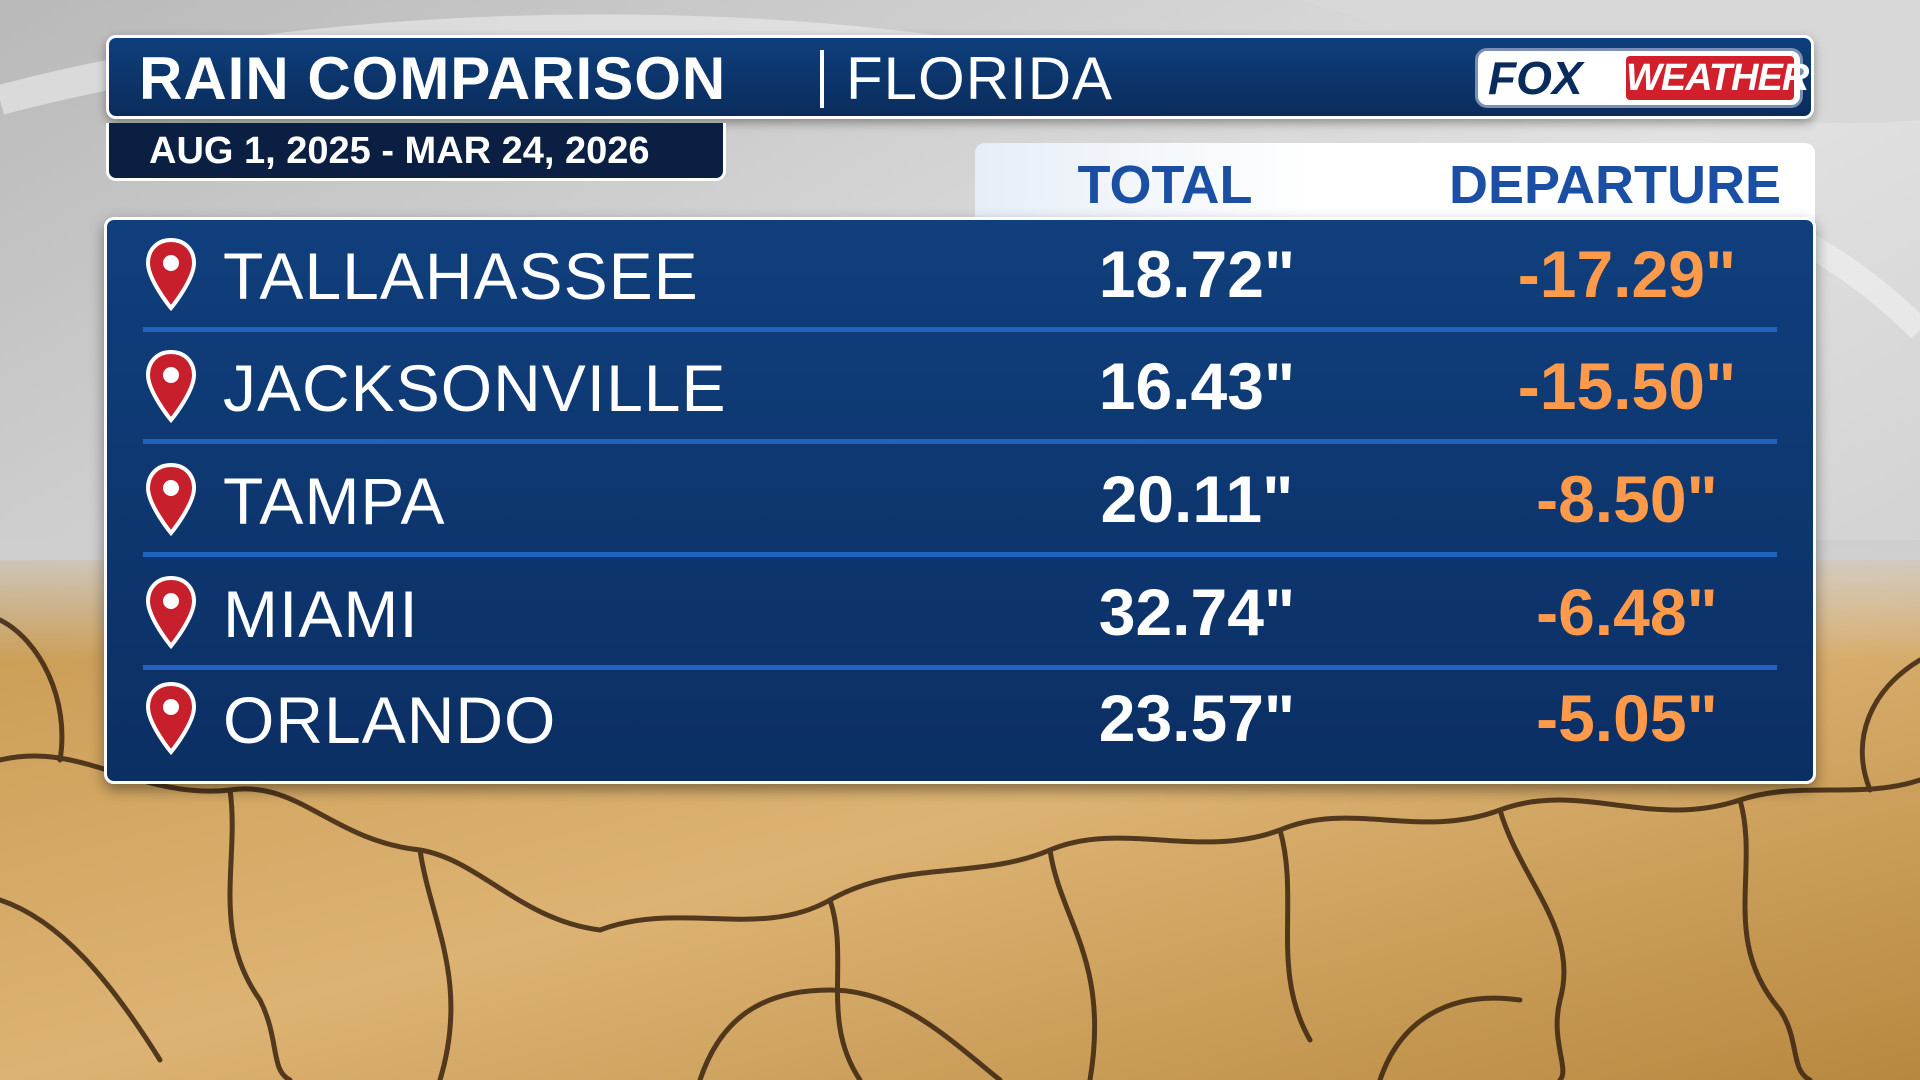 The width and height of the screenshot is (1920, 1080). I want to click on title-divider, so click(822, 79).